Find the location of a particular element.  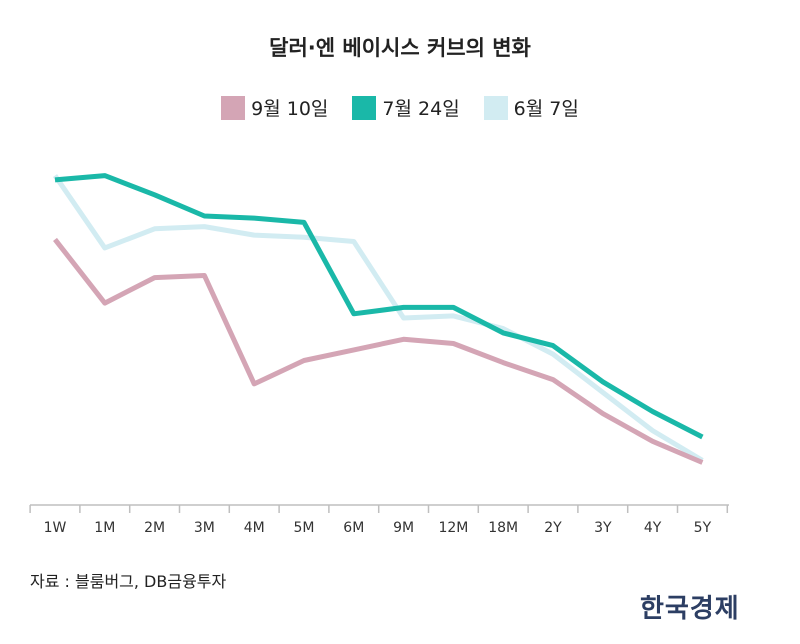

legend: 9월 10일 7월 24일 6월 7일 is located at coordinates (400, 107).